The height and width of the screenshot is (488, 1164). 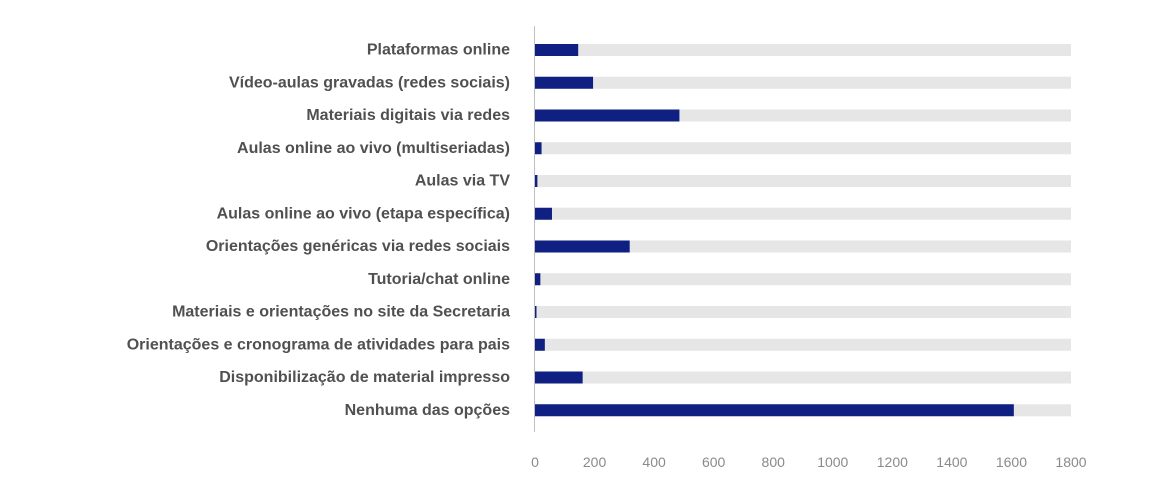 I want to click on category-label: Nenhuma das opções, so click(x=427, y=410).